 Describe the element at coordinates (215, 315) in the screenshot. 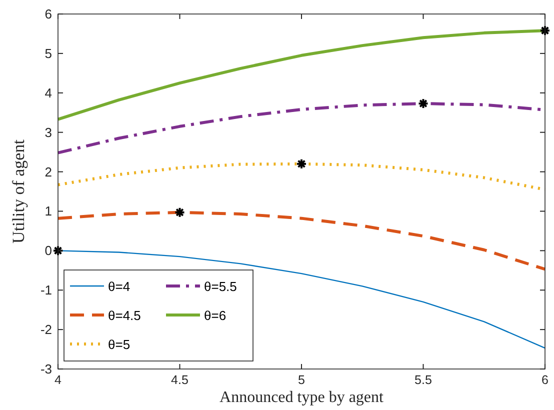

I see `legend-label: θ=6` at that location.